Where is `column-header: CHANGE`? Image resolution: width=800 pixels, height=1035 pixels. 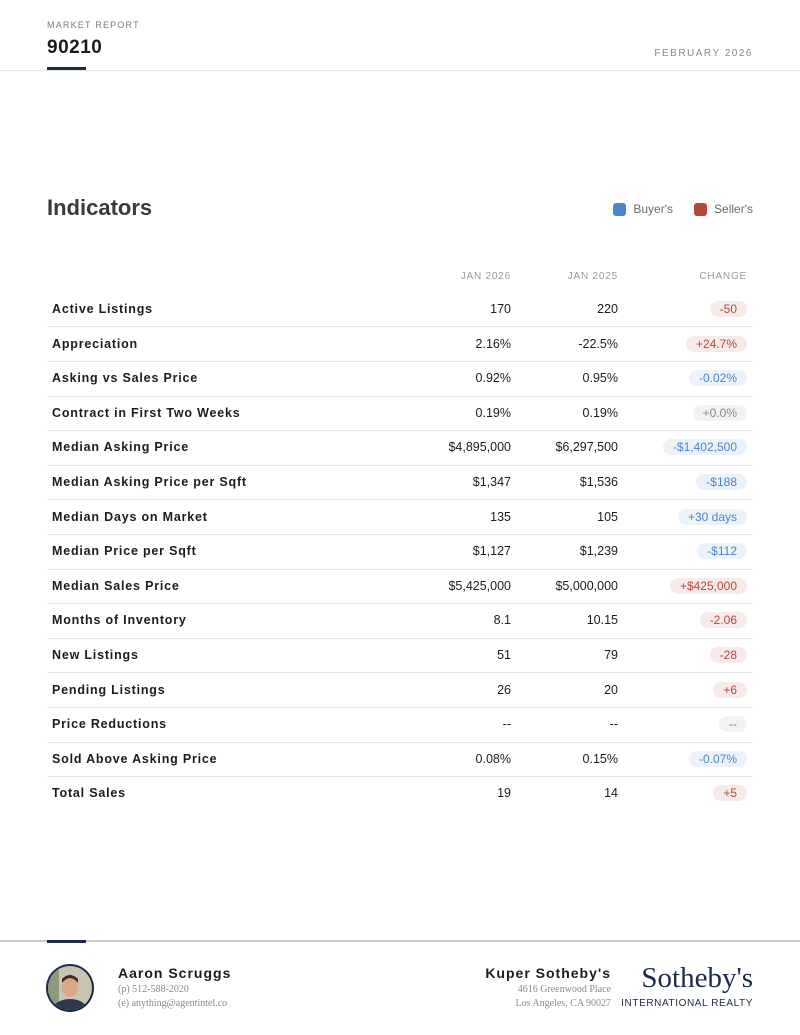 column-header: CHANGE is located at coordinates (723, 276).